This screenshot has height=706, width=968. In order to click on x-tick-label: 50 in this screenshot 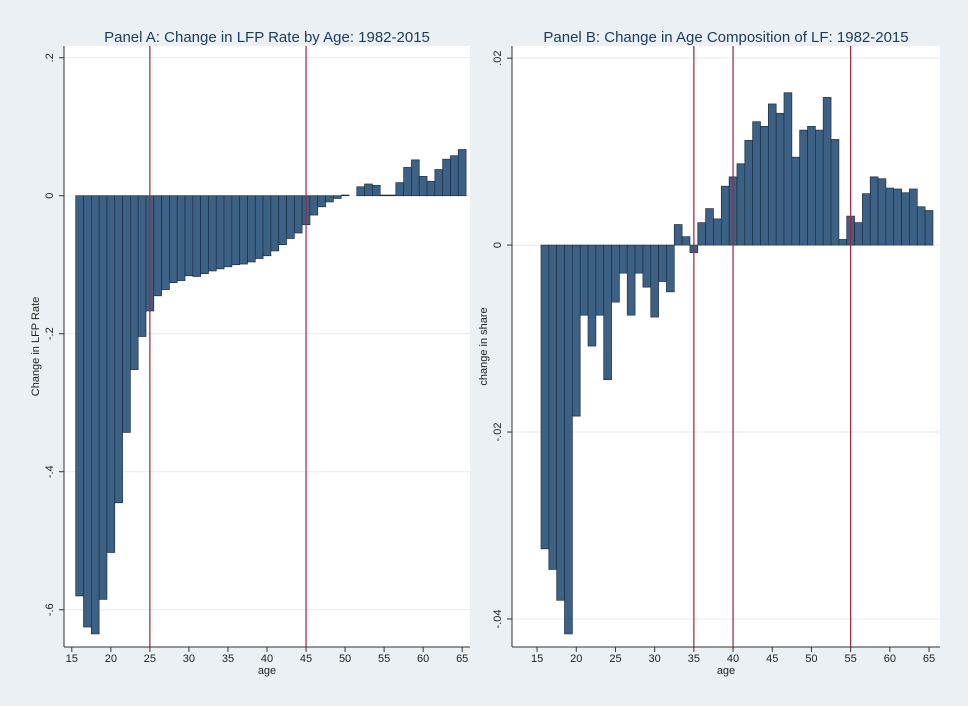, I will do `click(811, 659)`.